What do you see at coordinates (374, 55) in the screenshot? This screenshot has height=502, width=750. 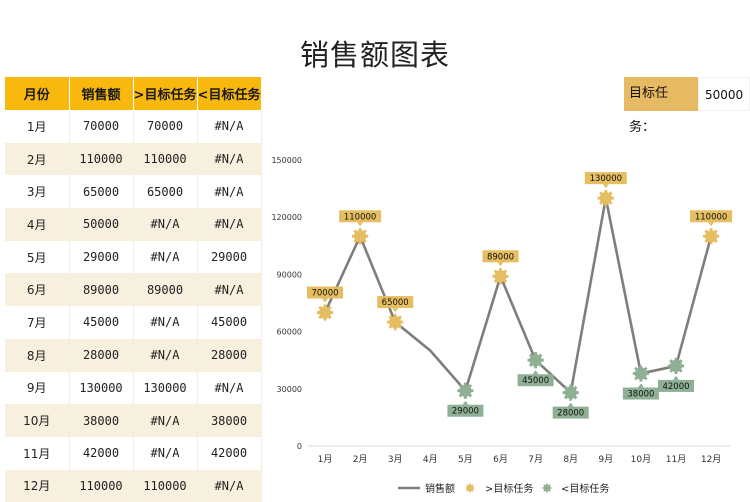 I see `page-title: 销售额图表` at bounding box center [374, 55].